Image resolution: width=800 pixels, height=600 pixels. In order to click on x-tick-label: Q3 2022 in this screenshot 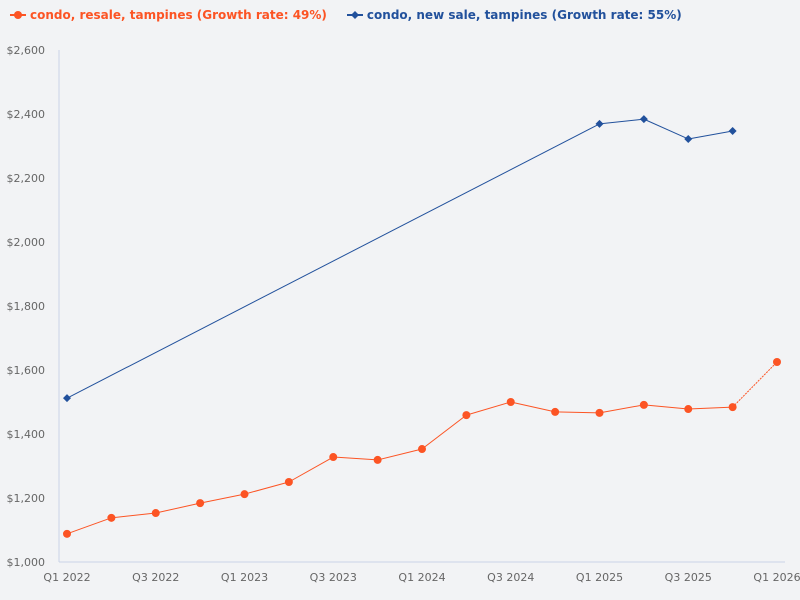, I will do `click(155, 577)`.